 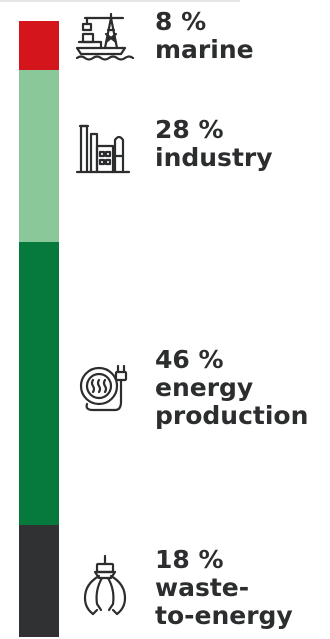 What do you see at coordinates (39, 45) in the screenshot?
I see `bar-segment-marine` at bounding box center [39, 45].